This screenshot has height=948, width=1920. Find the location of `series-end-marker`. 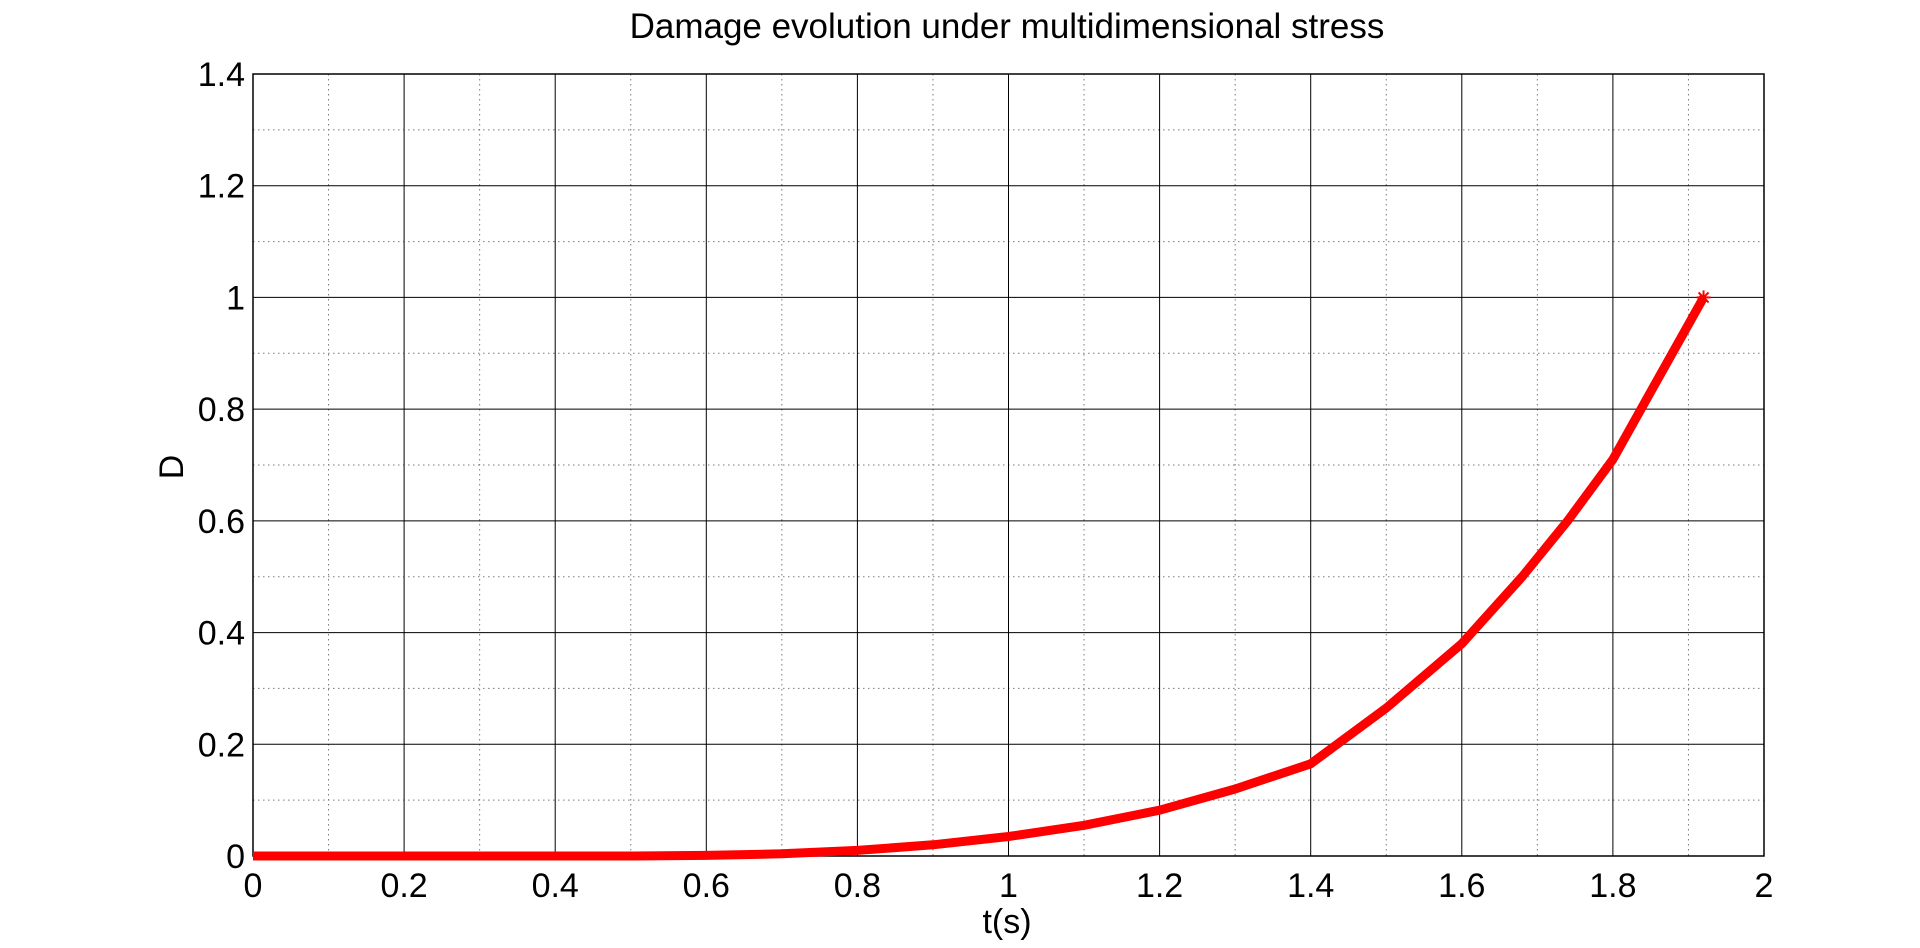

series-end-marker is located at coordinates (1703, 297).